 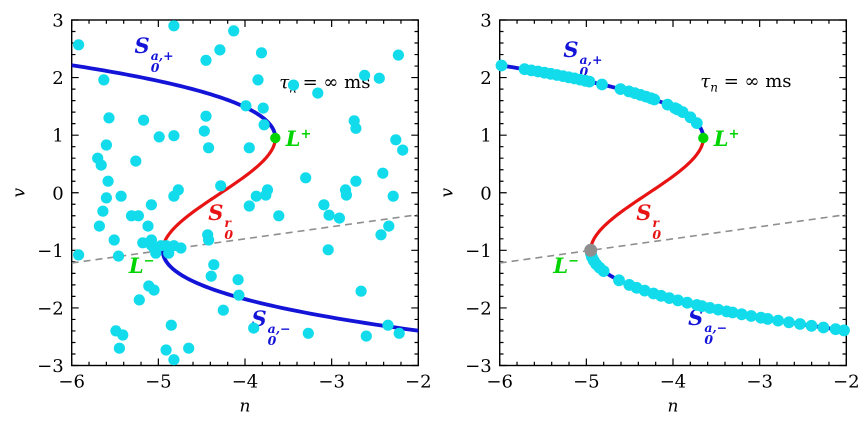 I want to click on y-tick-label: −2, so click(x=478, y=308).